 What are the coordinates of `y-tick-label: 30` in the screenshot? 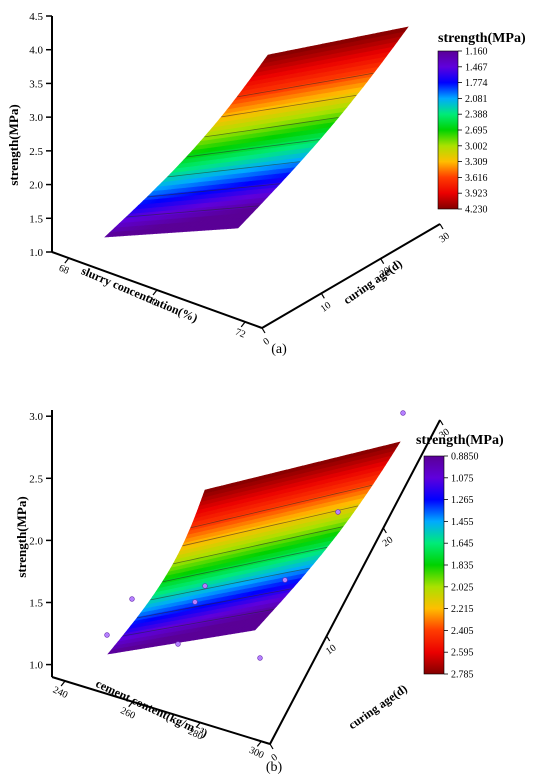 It's located at (444, 238).